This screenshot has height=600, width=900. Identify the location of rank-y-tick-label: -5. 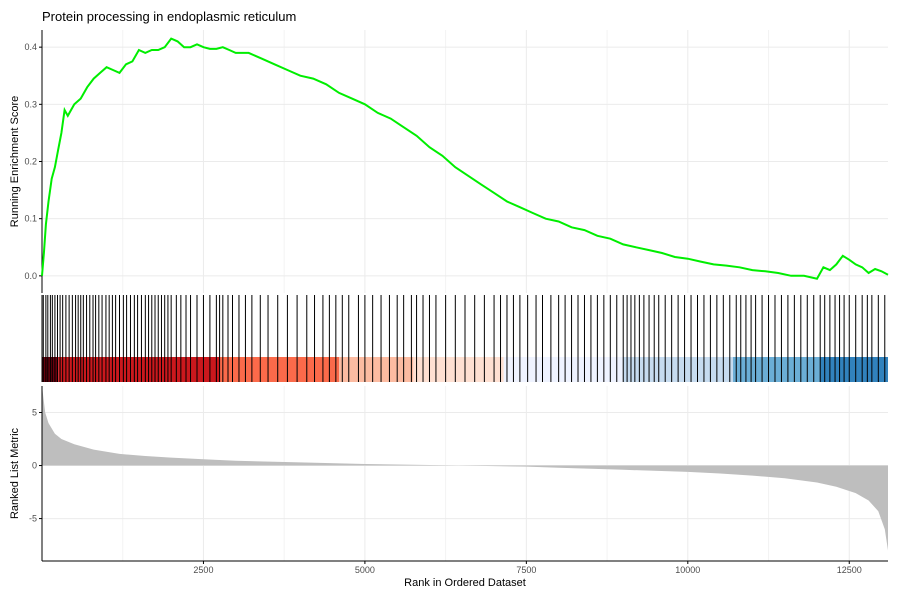
(33, 519).